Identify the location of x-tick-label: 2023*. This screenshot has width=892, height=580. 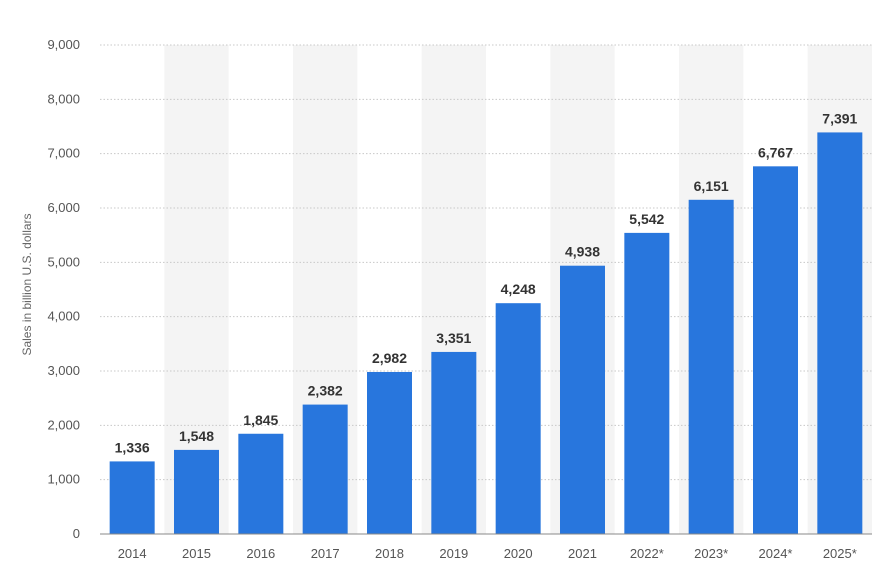
(711, 553).